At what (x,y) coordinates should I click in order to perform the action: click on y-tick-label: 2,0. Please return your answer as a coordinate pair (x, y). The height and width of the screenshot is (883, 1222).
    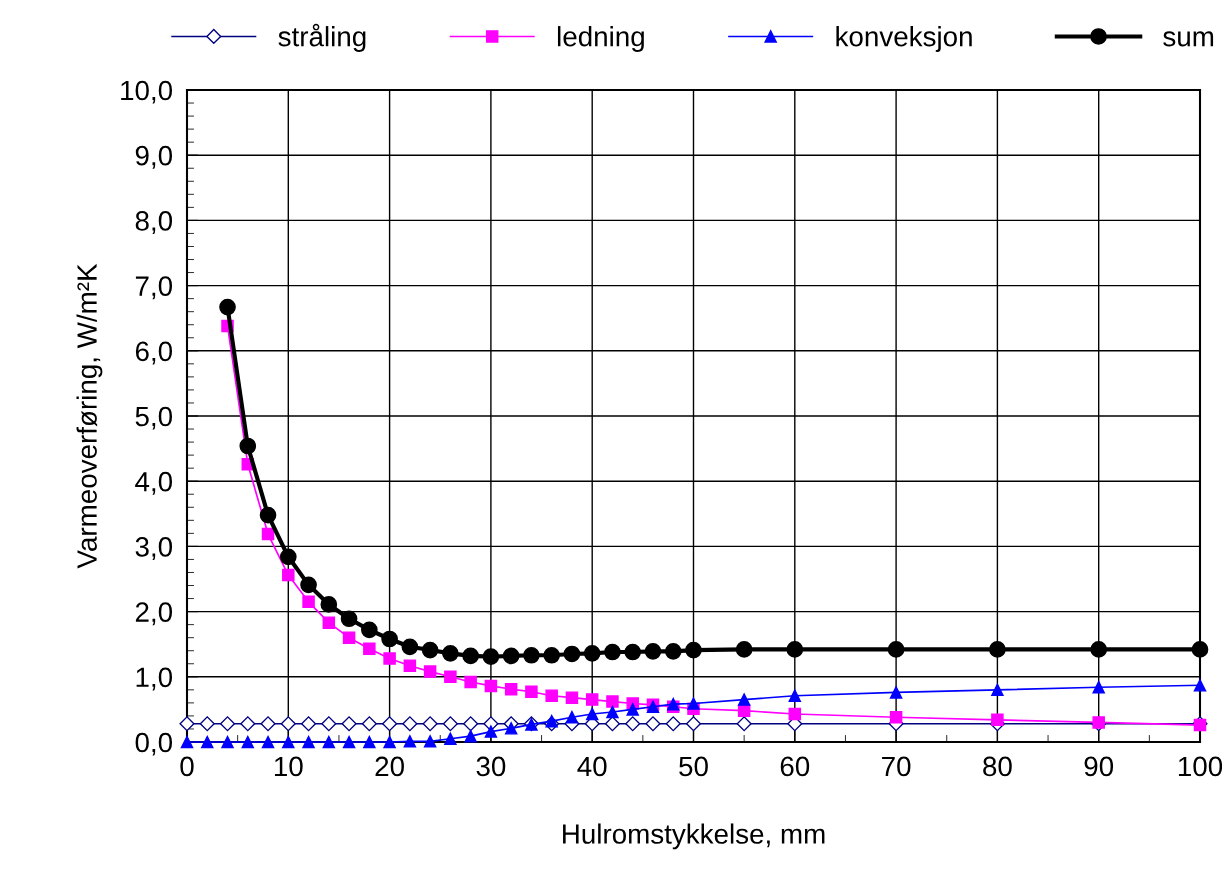
    Looking at the image, I should click on (154, 614).